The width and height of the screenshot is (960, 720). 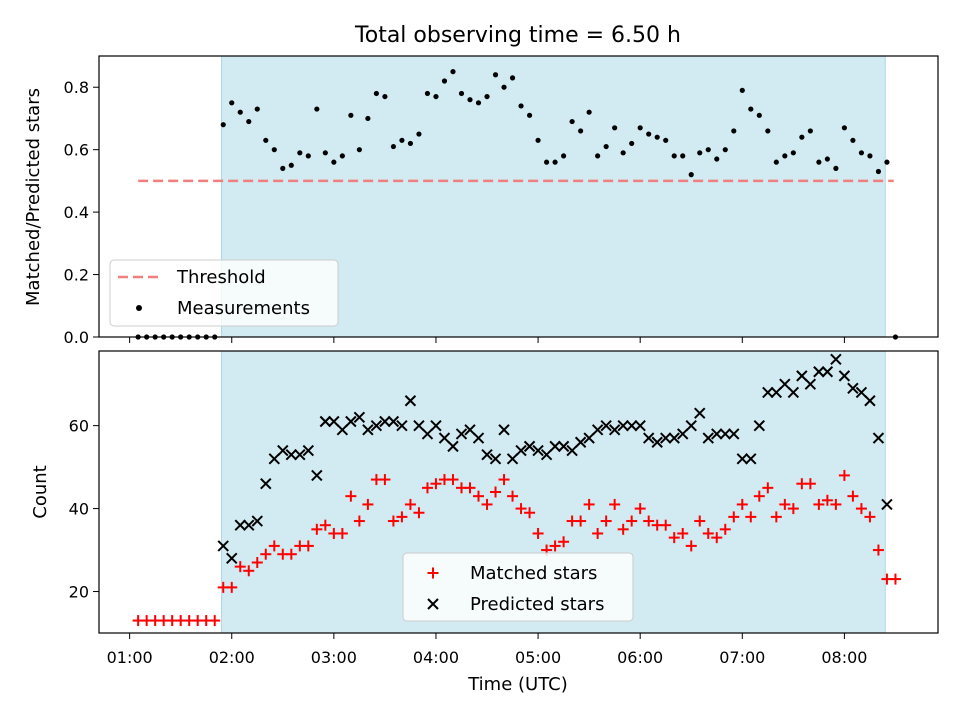 I want to click on chart-title: Total observing time = 6.50 h, so click(x=517, y=35).